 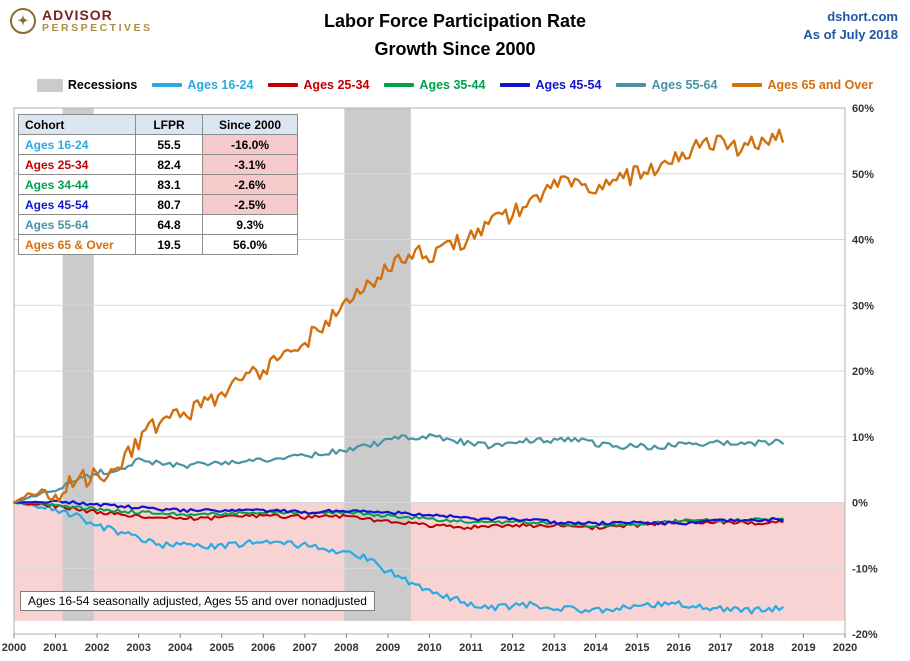 I want to click on legend-series-2-label: Ages 35-44, so click(x=452, y=85).